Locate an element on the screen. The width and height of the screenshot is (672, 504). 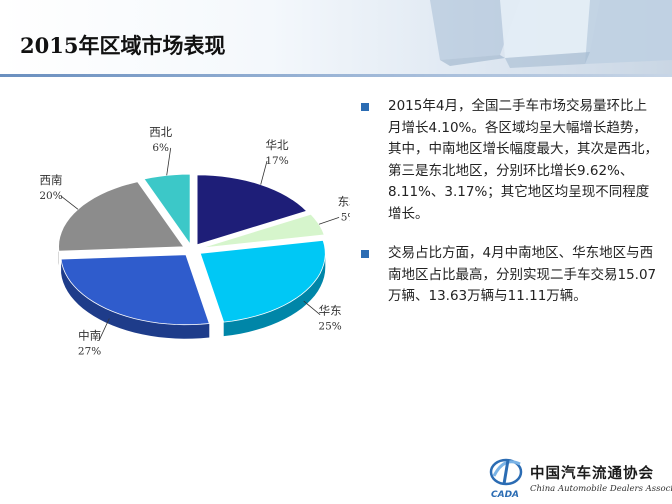
logo-abbr: CADA is located at coordinates (505, 495).